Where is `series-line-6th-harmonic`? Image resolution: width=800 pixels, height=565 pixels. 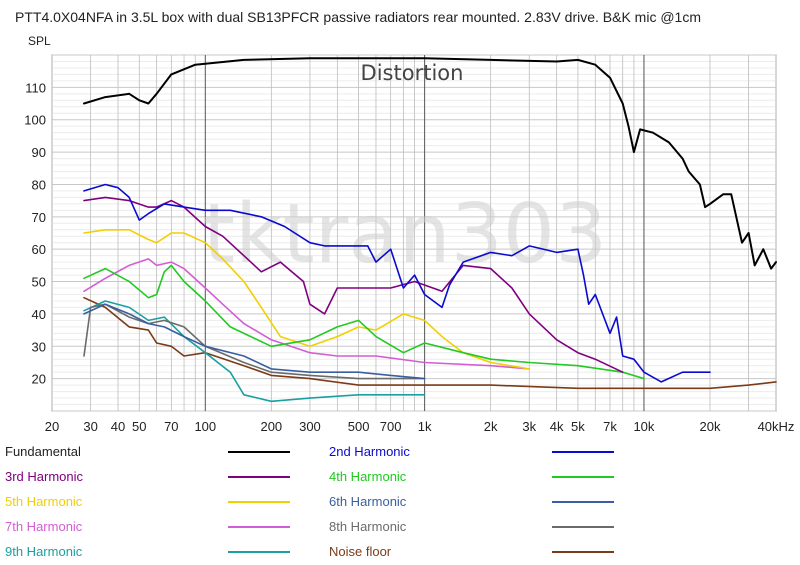 series-line-6th-harmonic is located at coordinates (254, 341).